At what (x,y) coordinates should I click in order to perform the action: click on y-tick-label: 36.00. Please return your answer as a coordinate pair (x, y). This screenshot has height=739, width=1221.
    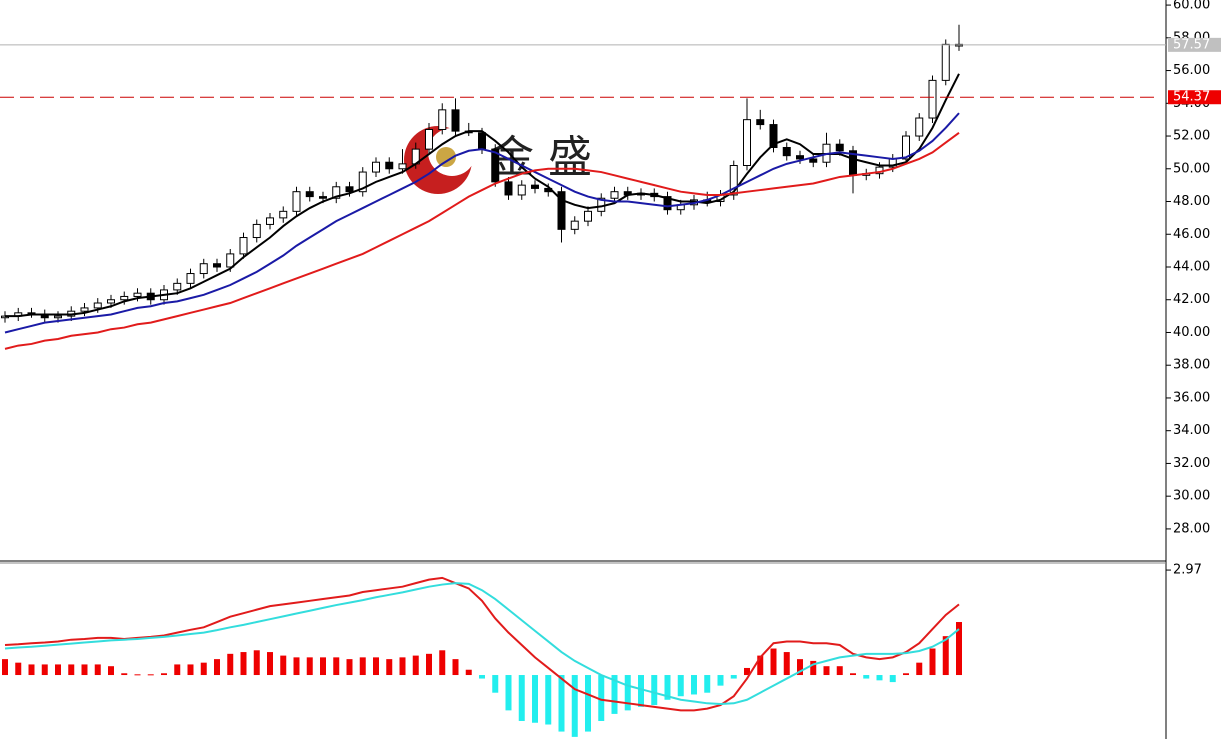
    Looking at the image, I should click on (1191, 397).